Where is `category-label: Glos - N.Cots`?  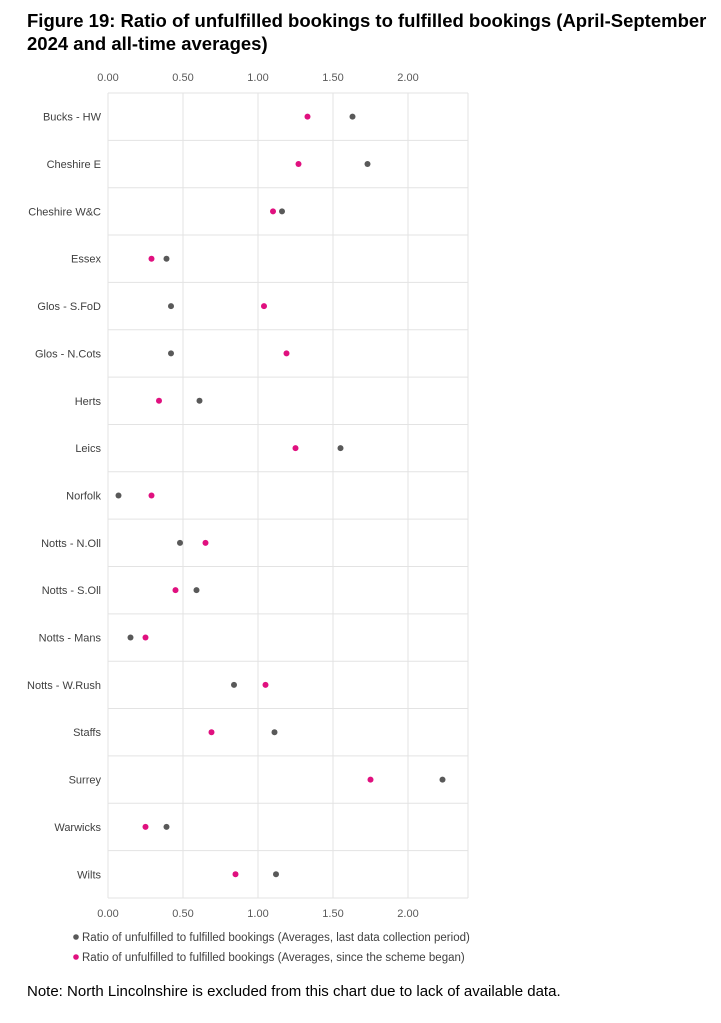
category-label: Glos - N.Cots is located at coordinates (68, 354).